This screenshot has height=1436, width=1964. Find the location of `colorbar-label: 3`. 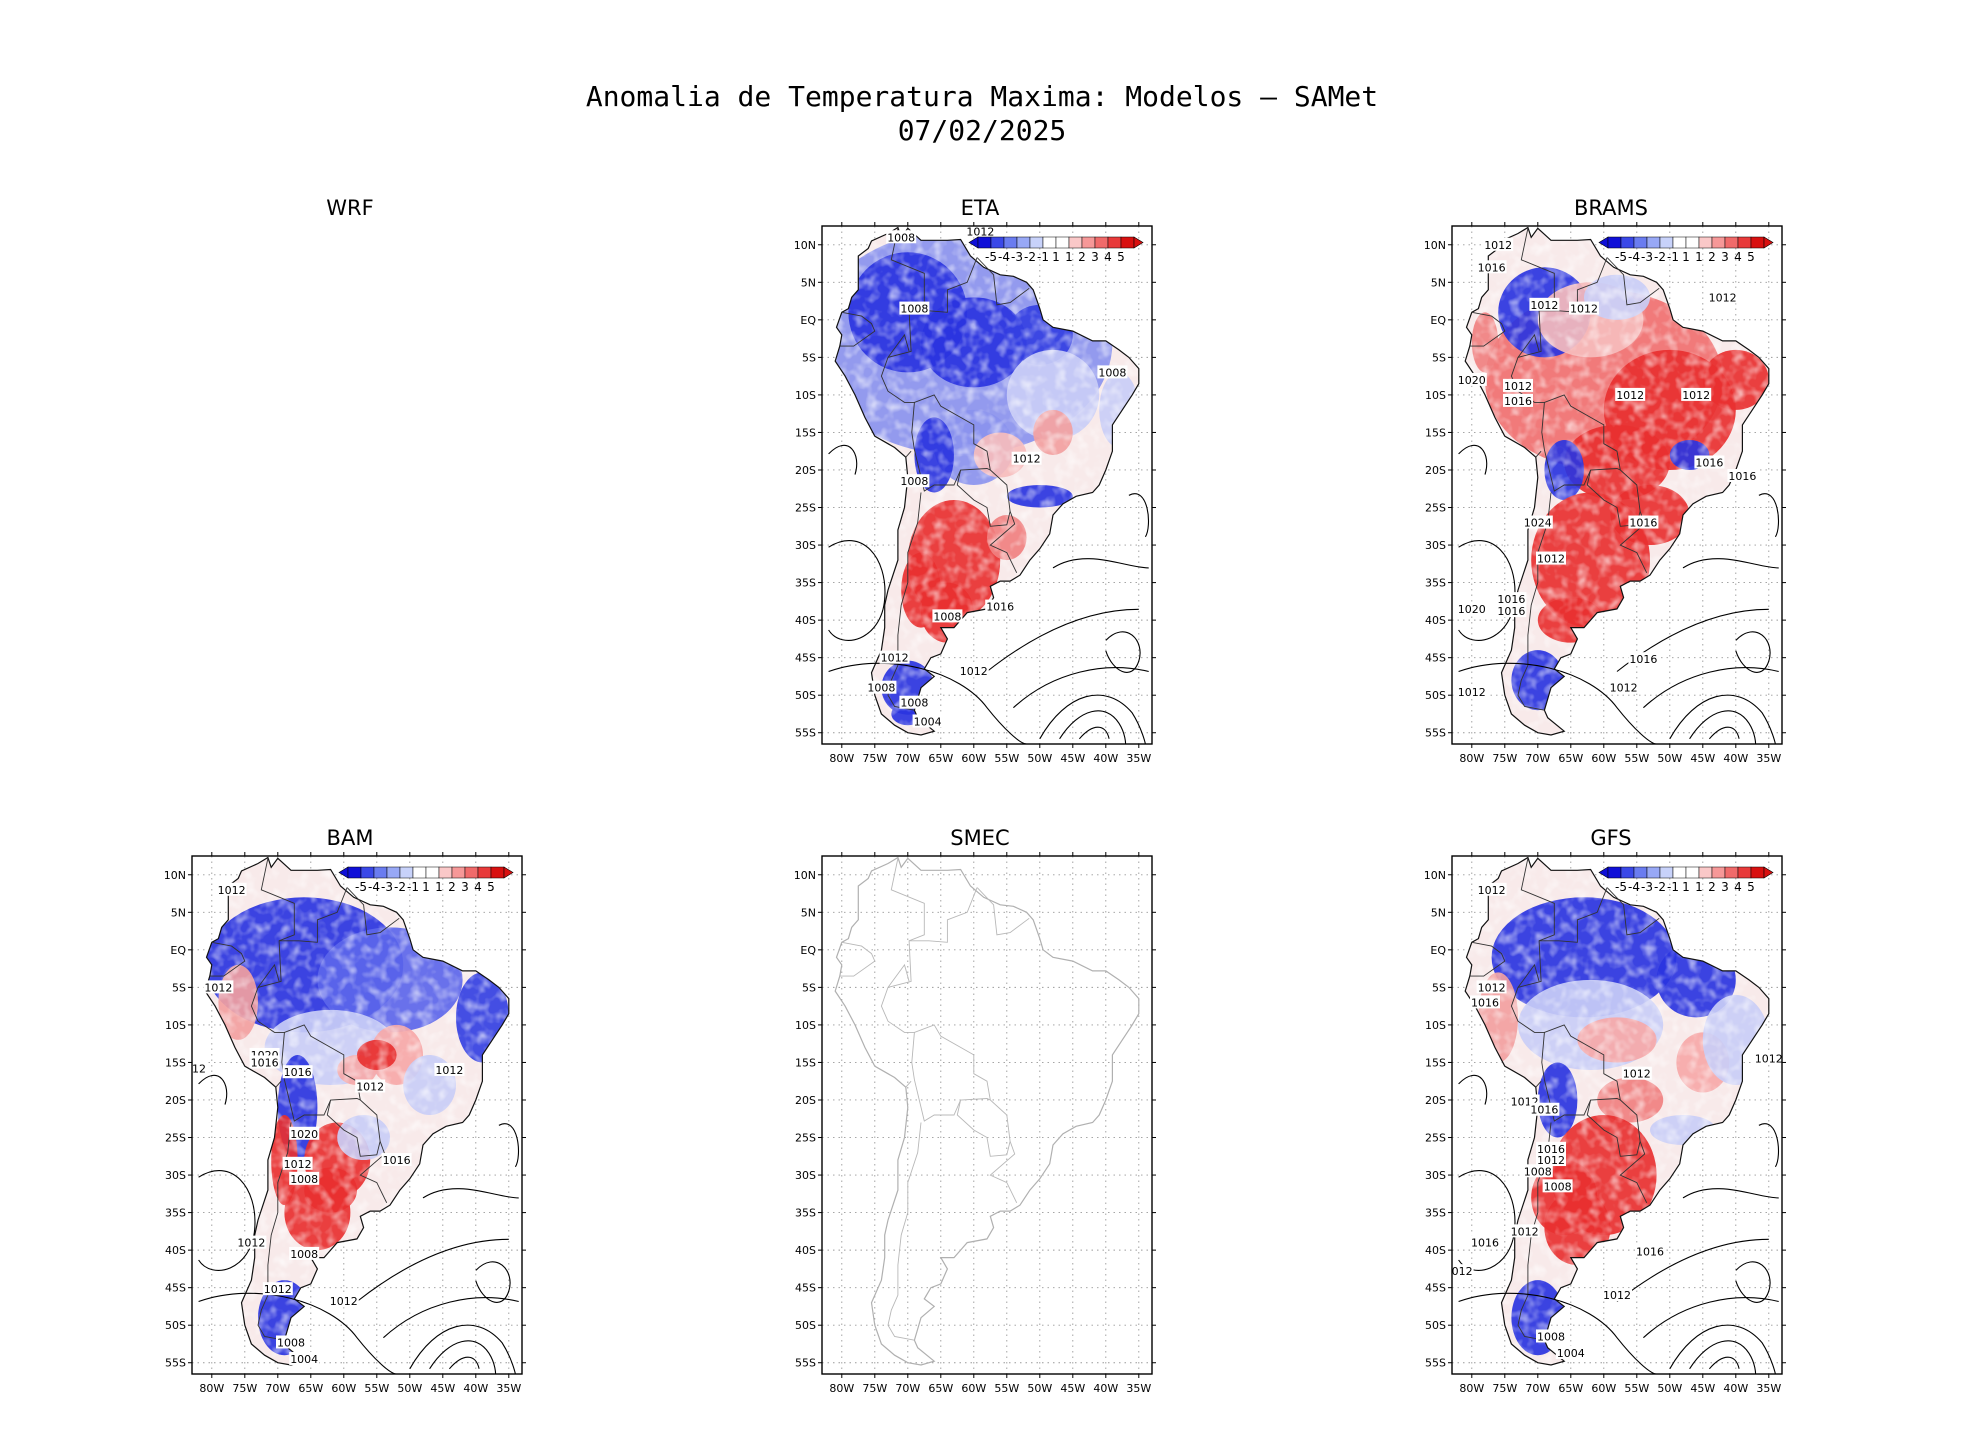

colorbar-label: 3 is located at coordinates (1725, 887).